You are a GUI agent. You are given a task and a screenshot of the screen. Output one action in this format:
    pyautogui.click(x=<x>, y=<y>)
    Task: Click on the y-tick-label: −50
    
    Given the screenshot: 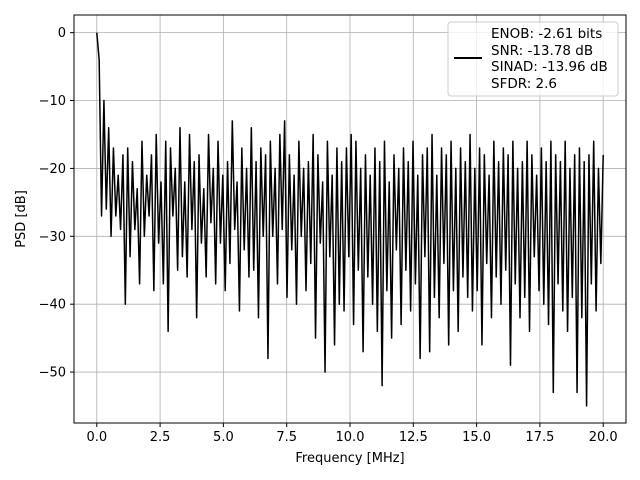 What is the action you would take?
    pyautogui.click(x=52, y=373)
    